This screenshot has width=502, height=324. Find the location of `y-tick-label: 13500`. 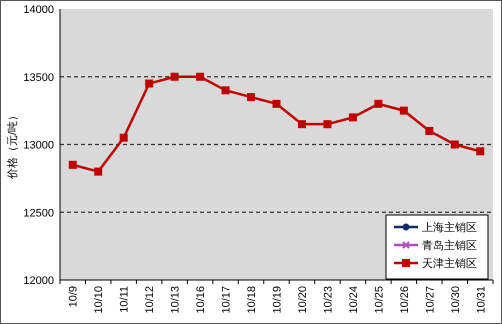

y-tick-label: 13500 is located at coordinates (38, 78).